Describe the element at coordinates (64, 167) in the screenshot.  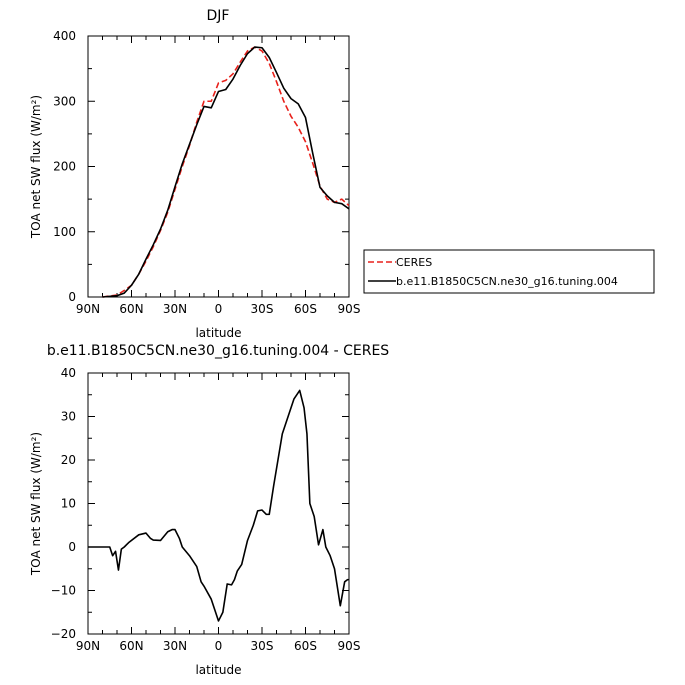
I see `y-tick-label: 200` at that location.